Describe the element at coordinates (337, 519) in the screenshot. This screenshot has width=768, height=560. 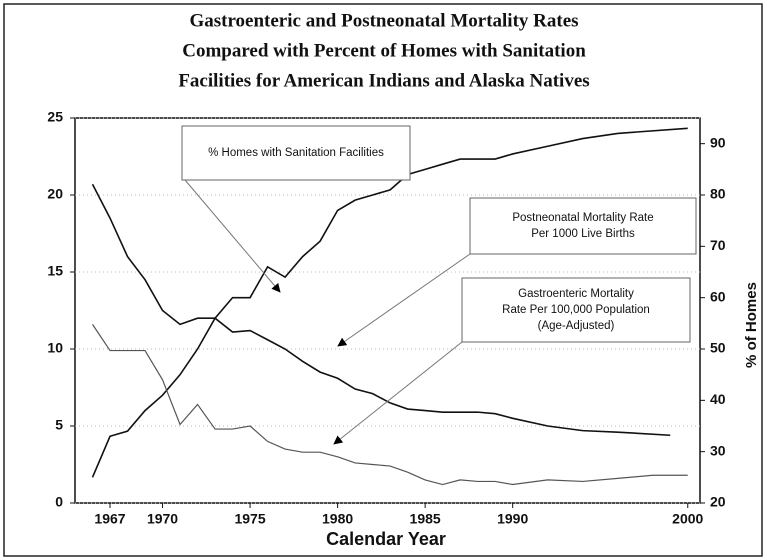
I see `x-tick-label: 1980` at that location.